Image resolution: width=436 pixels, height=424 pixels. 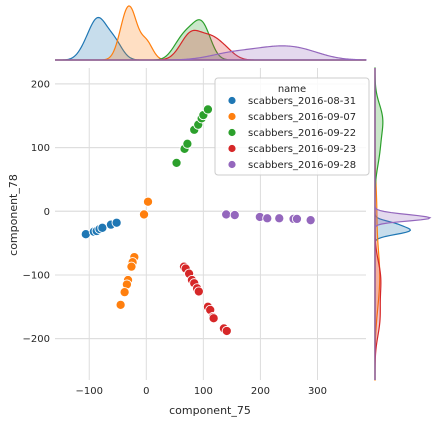 What do you see at coordinates (302, 149) in the screenshot?
I see `legend-label: scabbers_2016-09-23` at bounding box center [302, 149].